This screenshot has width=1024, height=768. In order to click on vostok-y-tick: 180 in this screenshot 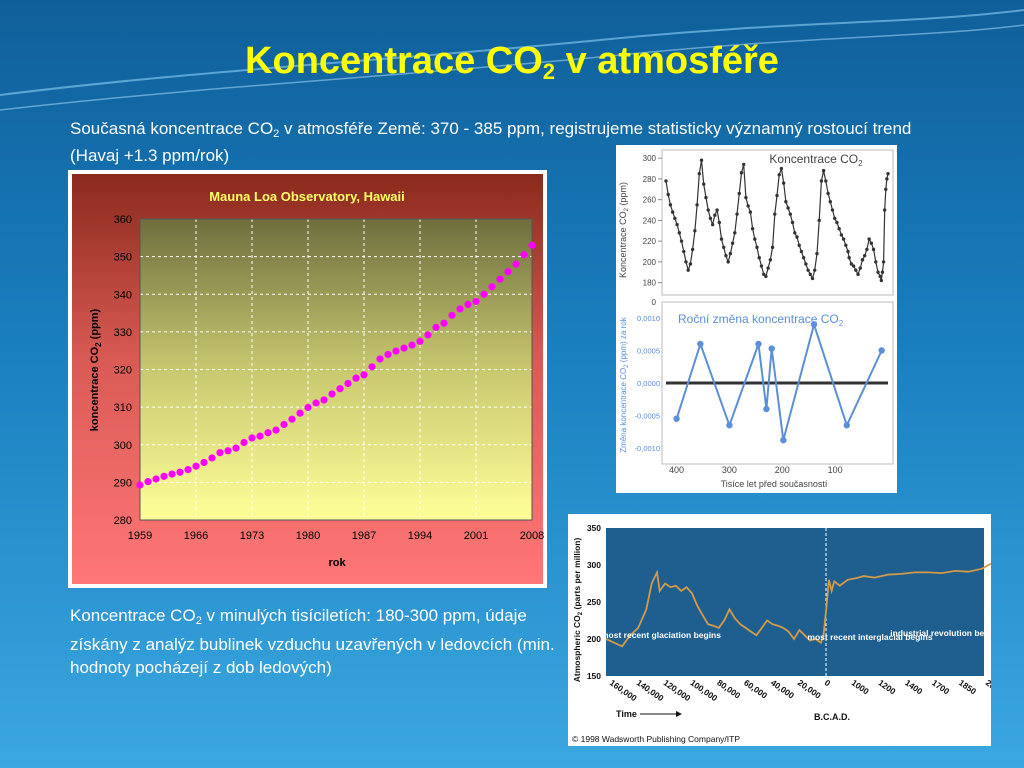, I will do `click(650, 283)`.